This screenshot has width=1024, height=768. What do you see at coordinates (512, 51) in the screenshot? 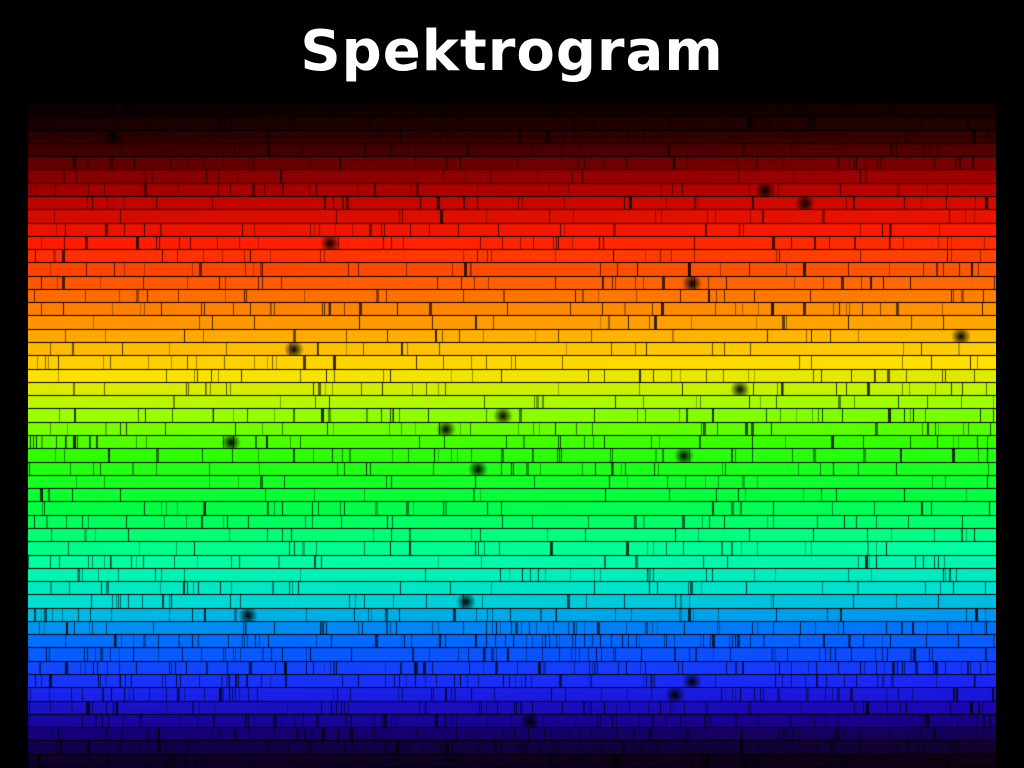
I see `slide-title: Spektrogram` at bounding box center [512, 51].